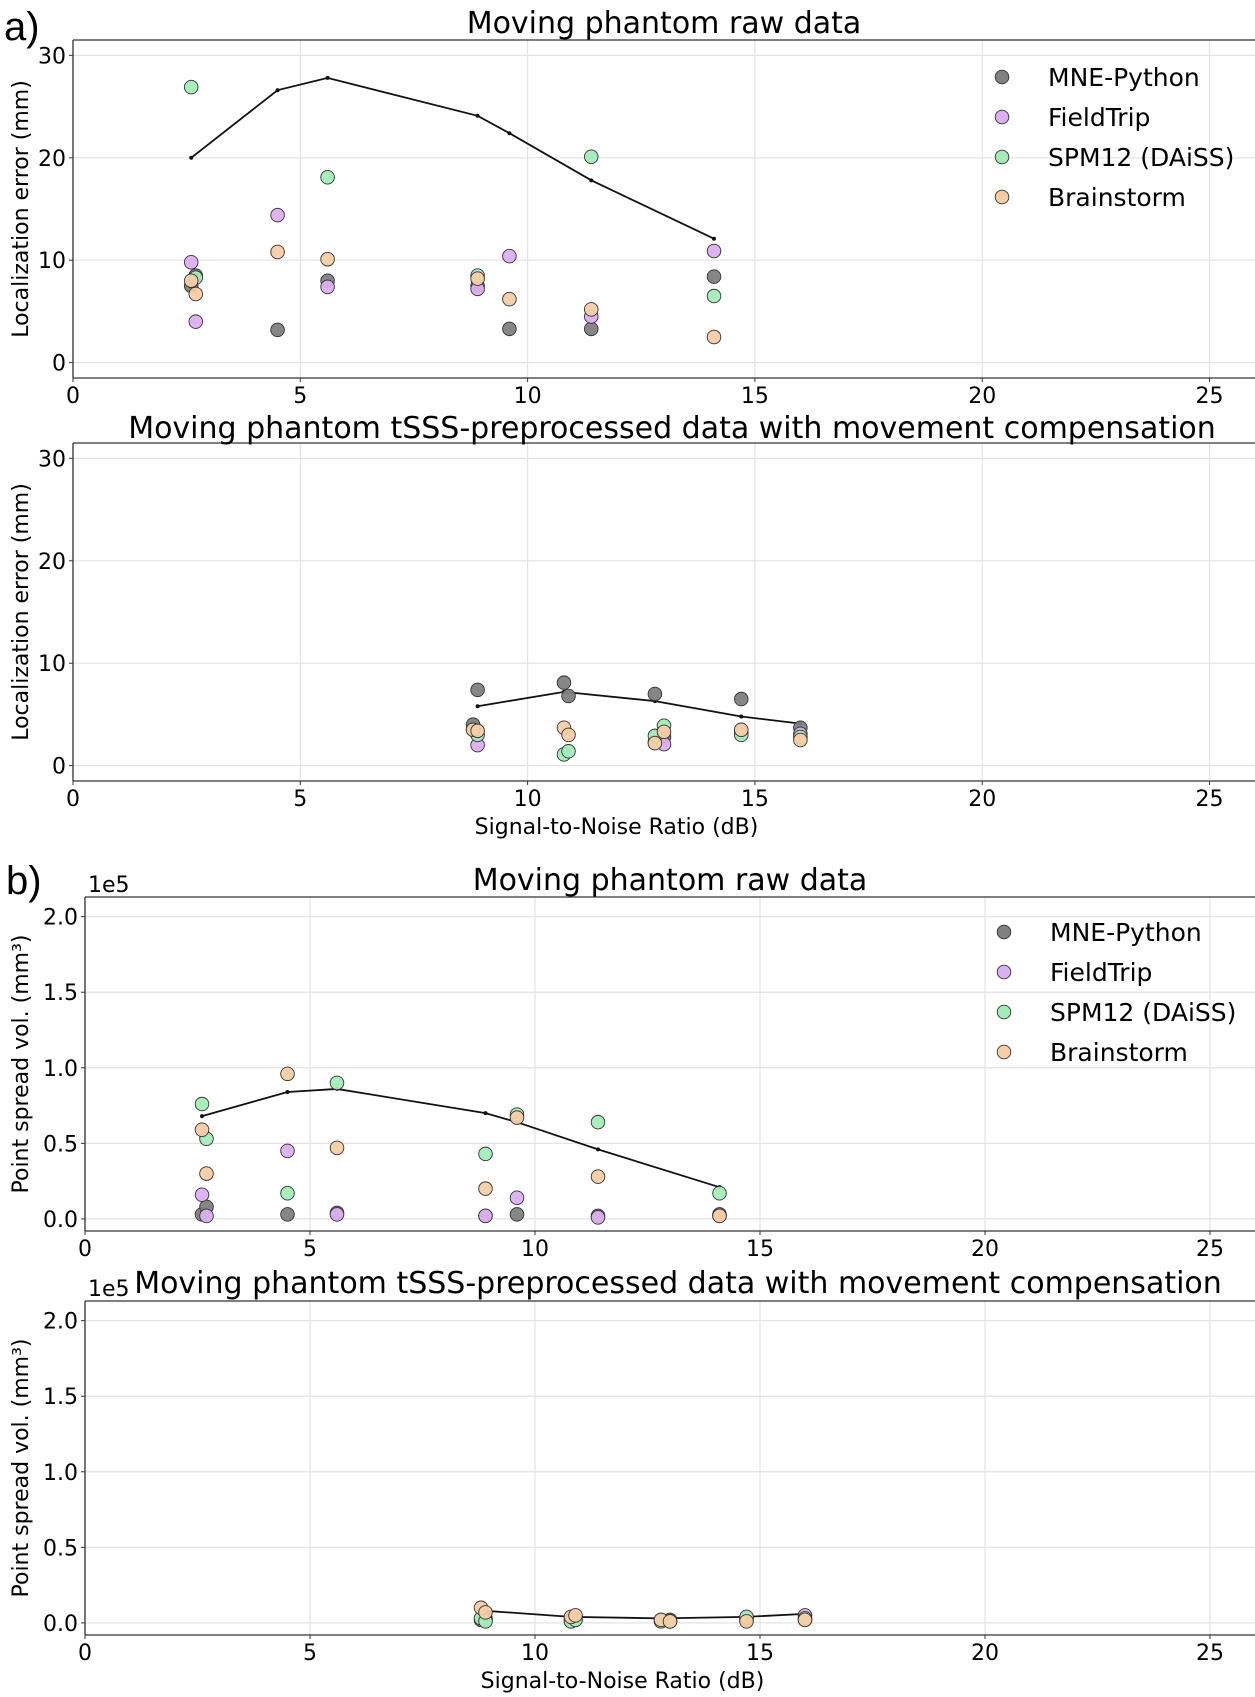 The image size is (1255, 1697). What do you see at coordinates (60, 1144) in the screenshot?
I see `y-tick-label: 0.5` at bounding box center [60, 1144].